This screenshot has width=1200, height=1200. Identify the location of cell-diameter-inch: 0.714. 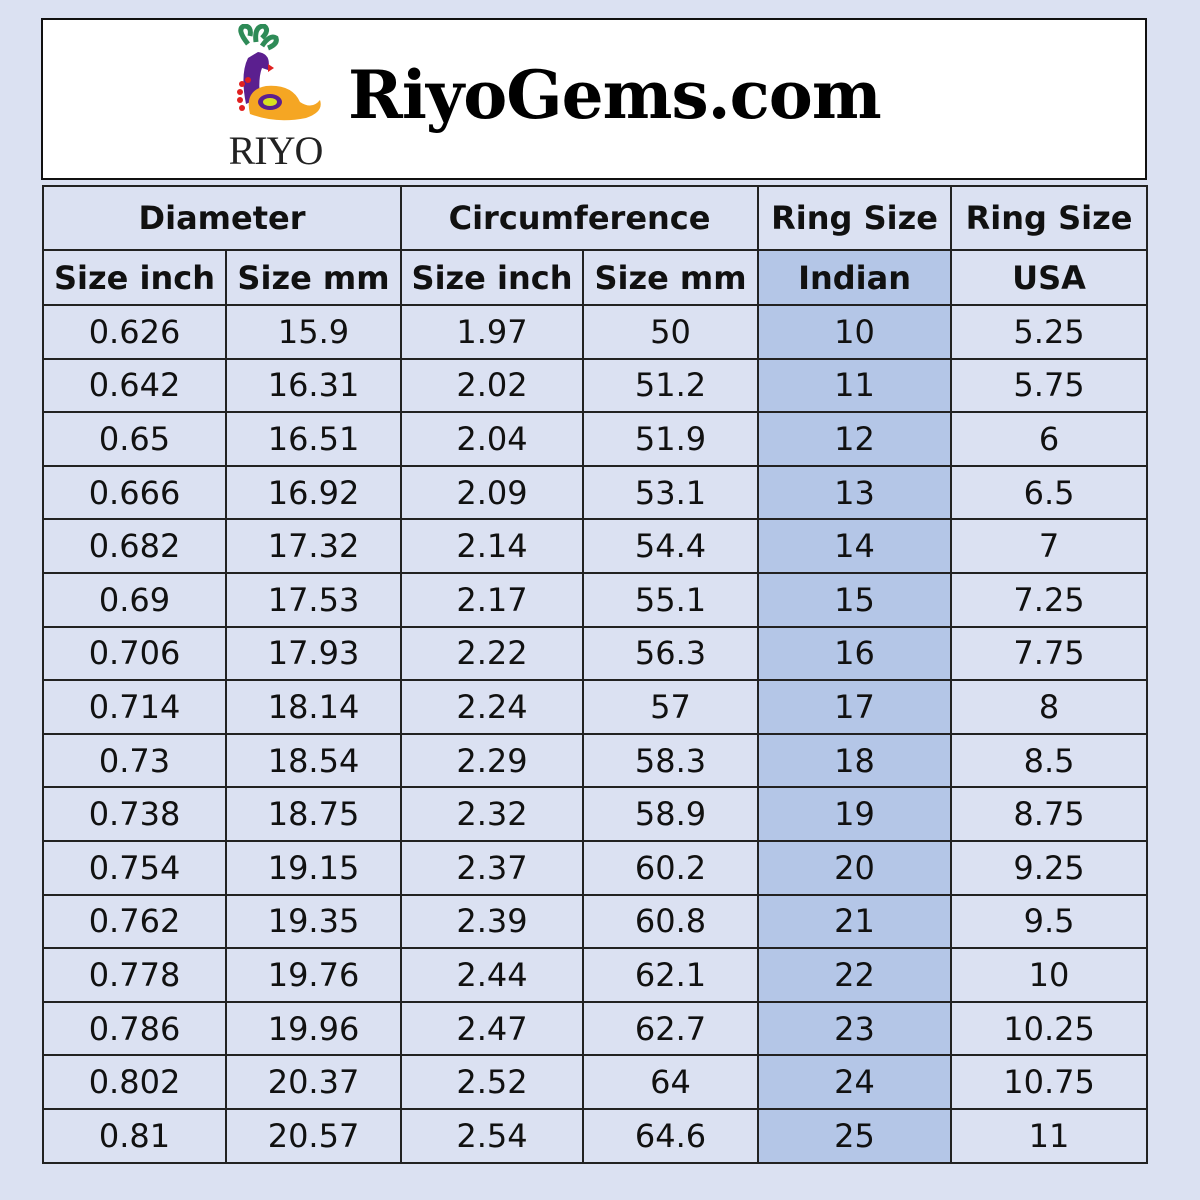
(134, 707).